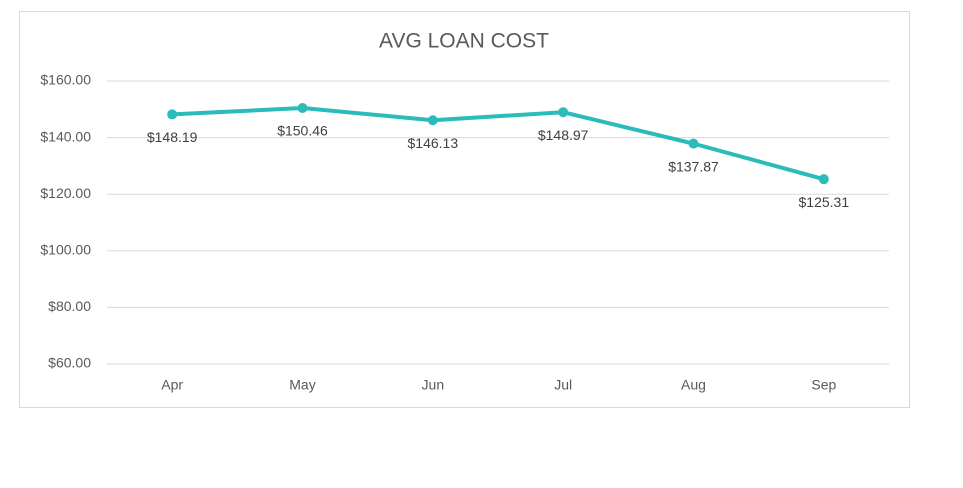  I want to click on x-tick-label: Sep, so click(823, 385).